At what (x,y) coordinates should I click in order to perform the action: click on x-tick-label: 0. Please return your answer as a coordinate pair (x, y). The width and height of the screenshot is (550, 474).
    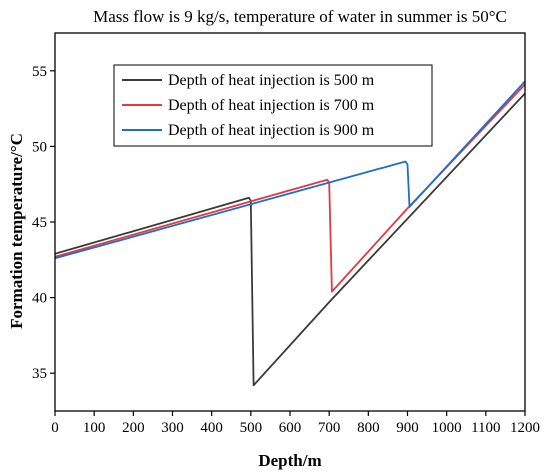
    Looking at the image, I should click on (55, 428).